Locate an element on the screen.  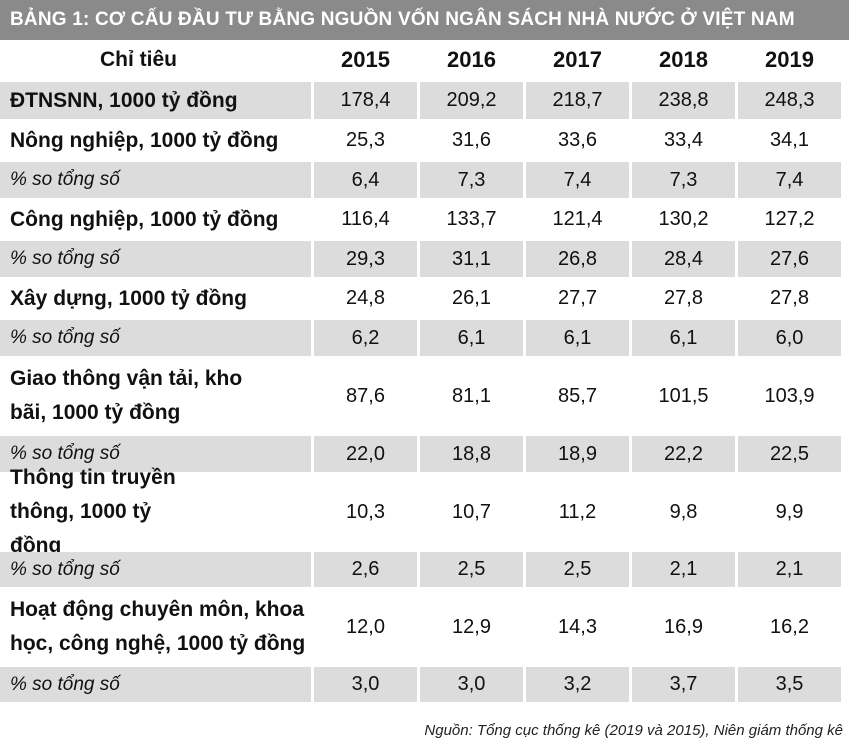
value-cell-2018: 28,4 is located at coordinates (682, 259).